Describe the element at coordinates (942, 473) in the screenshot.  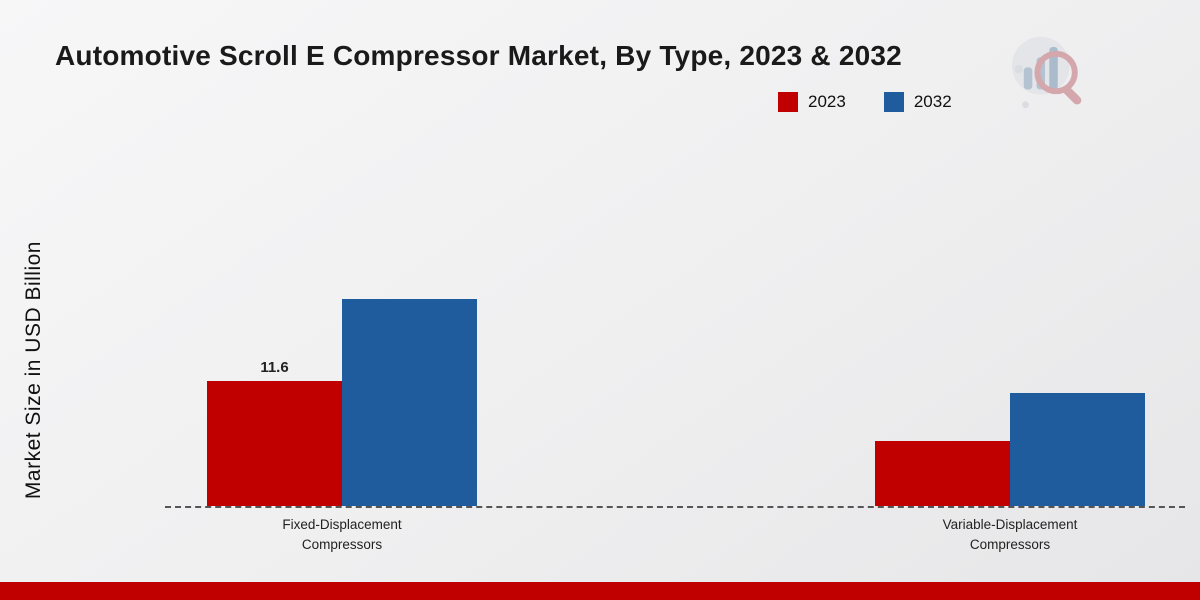
I see `bar-2023-variable` at that location.